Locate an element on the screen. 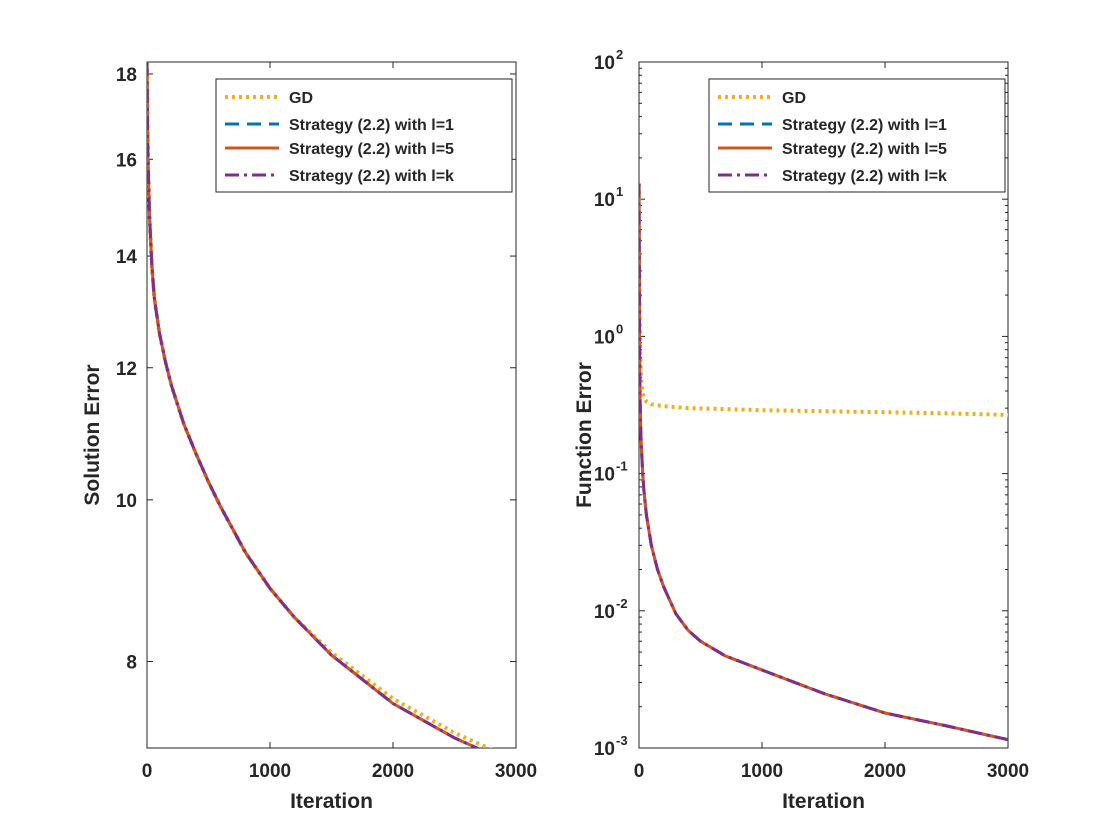 The height and width of the screenshot is (840, 1120). y-tick-exponent: -3 is located at coordinates (622, 740).